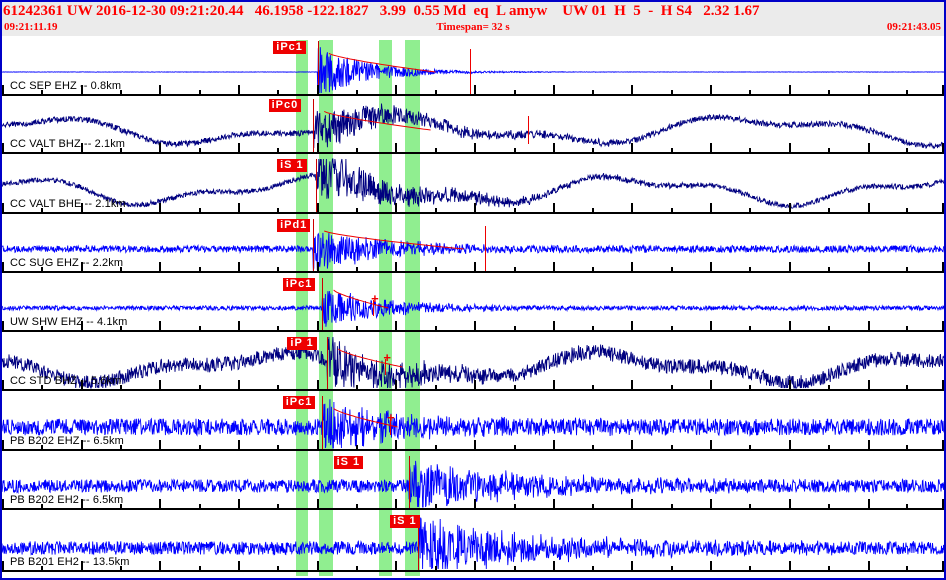 The width and height of the screenshot is (946, 580). I want to click on channel-label: CC VALT BHE -- 2.1km, so click(68, 204).